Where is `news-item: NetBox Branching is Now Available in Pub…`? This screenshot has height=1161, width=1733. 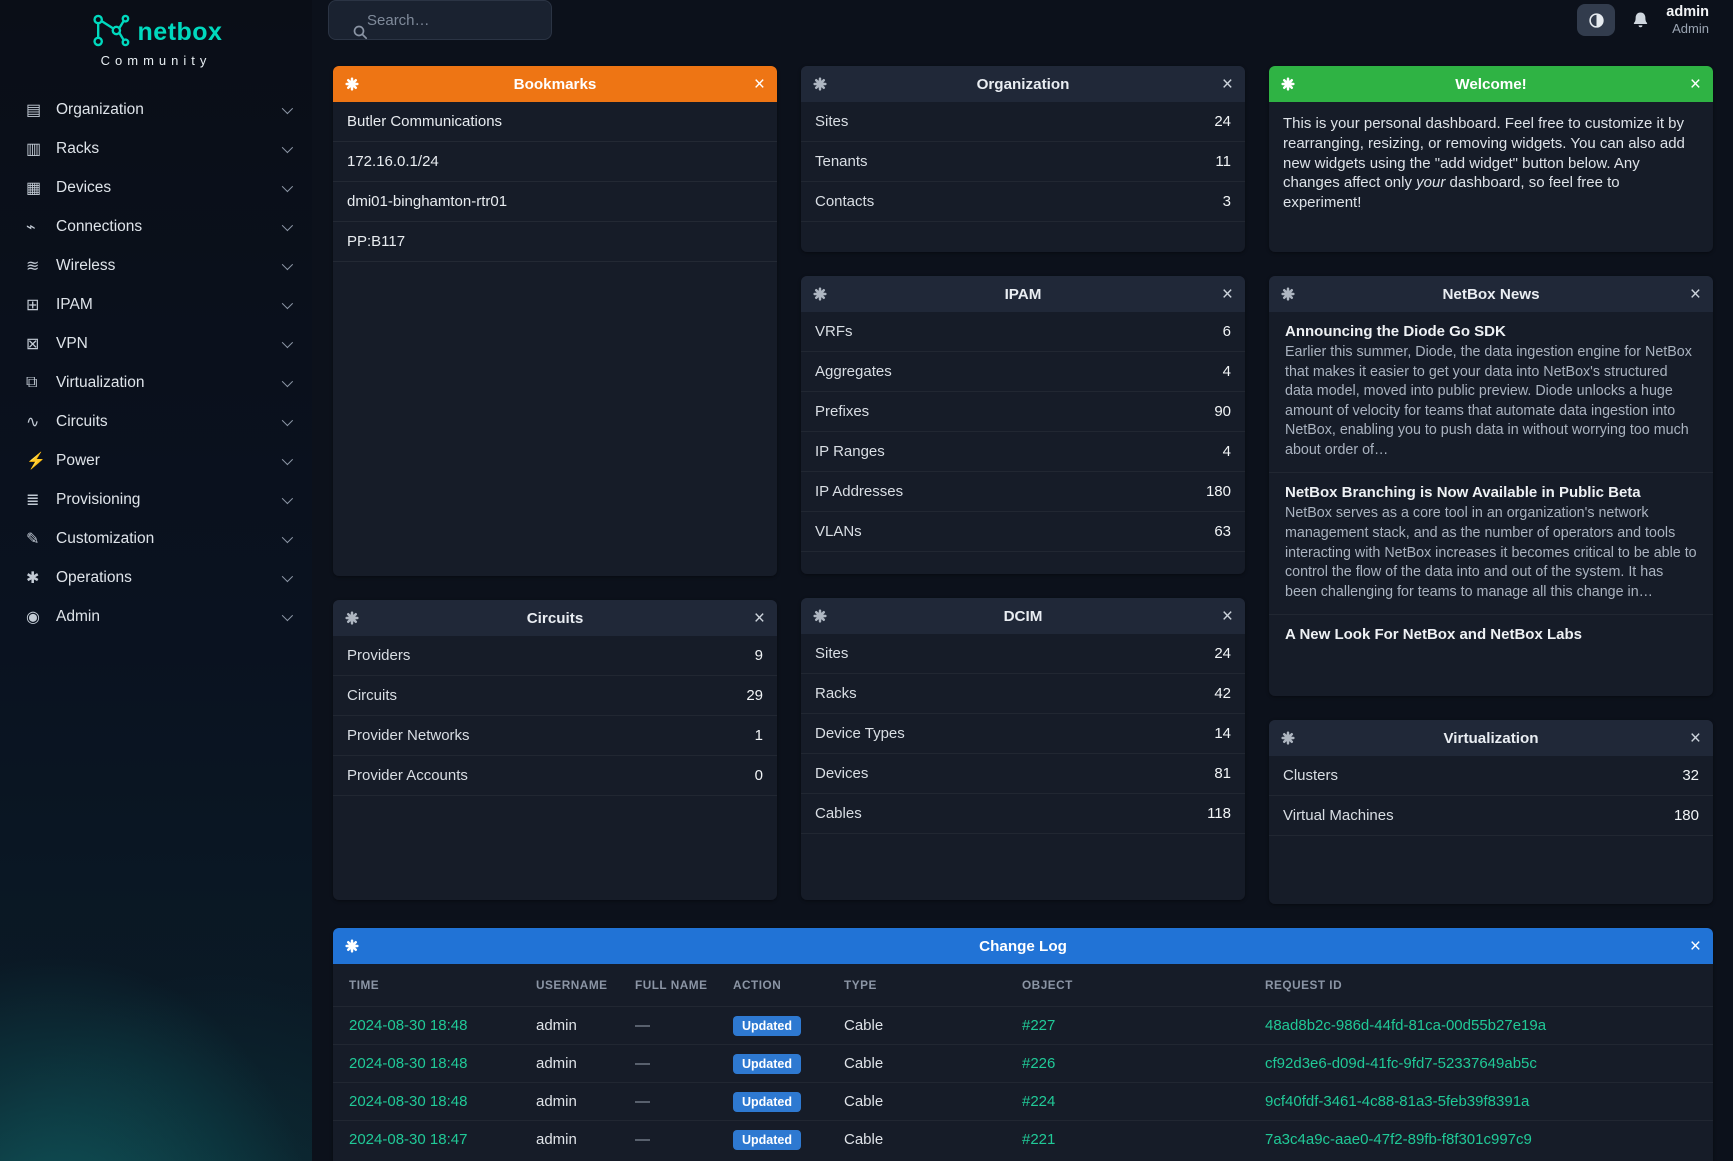
news-item: NetBox Branching is Now Available in Pub… is located at coordinates (1491, 543).